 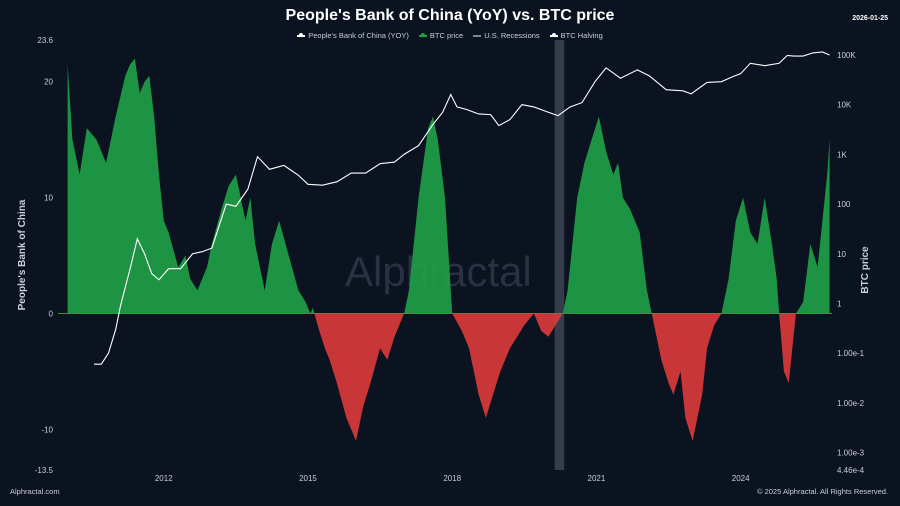 What do you see at coordinates (581, 35) in the screenshot?
I see `legend-halving-label: BTC Halving` at bounding box center [581, 35].